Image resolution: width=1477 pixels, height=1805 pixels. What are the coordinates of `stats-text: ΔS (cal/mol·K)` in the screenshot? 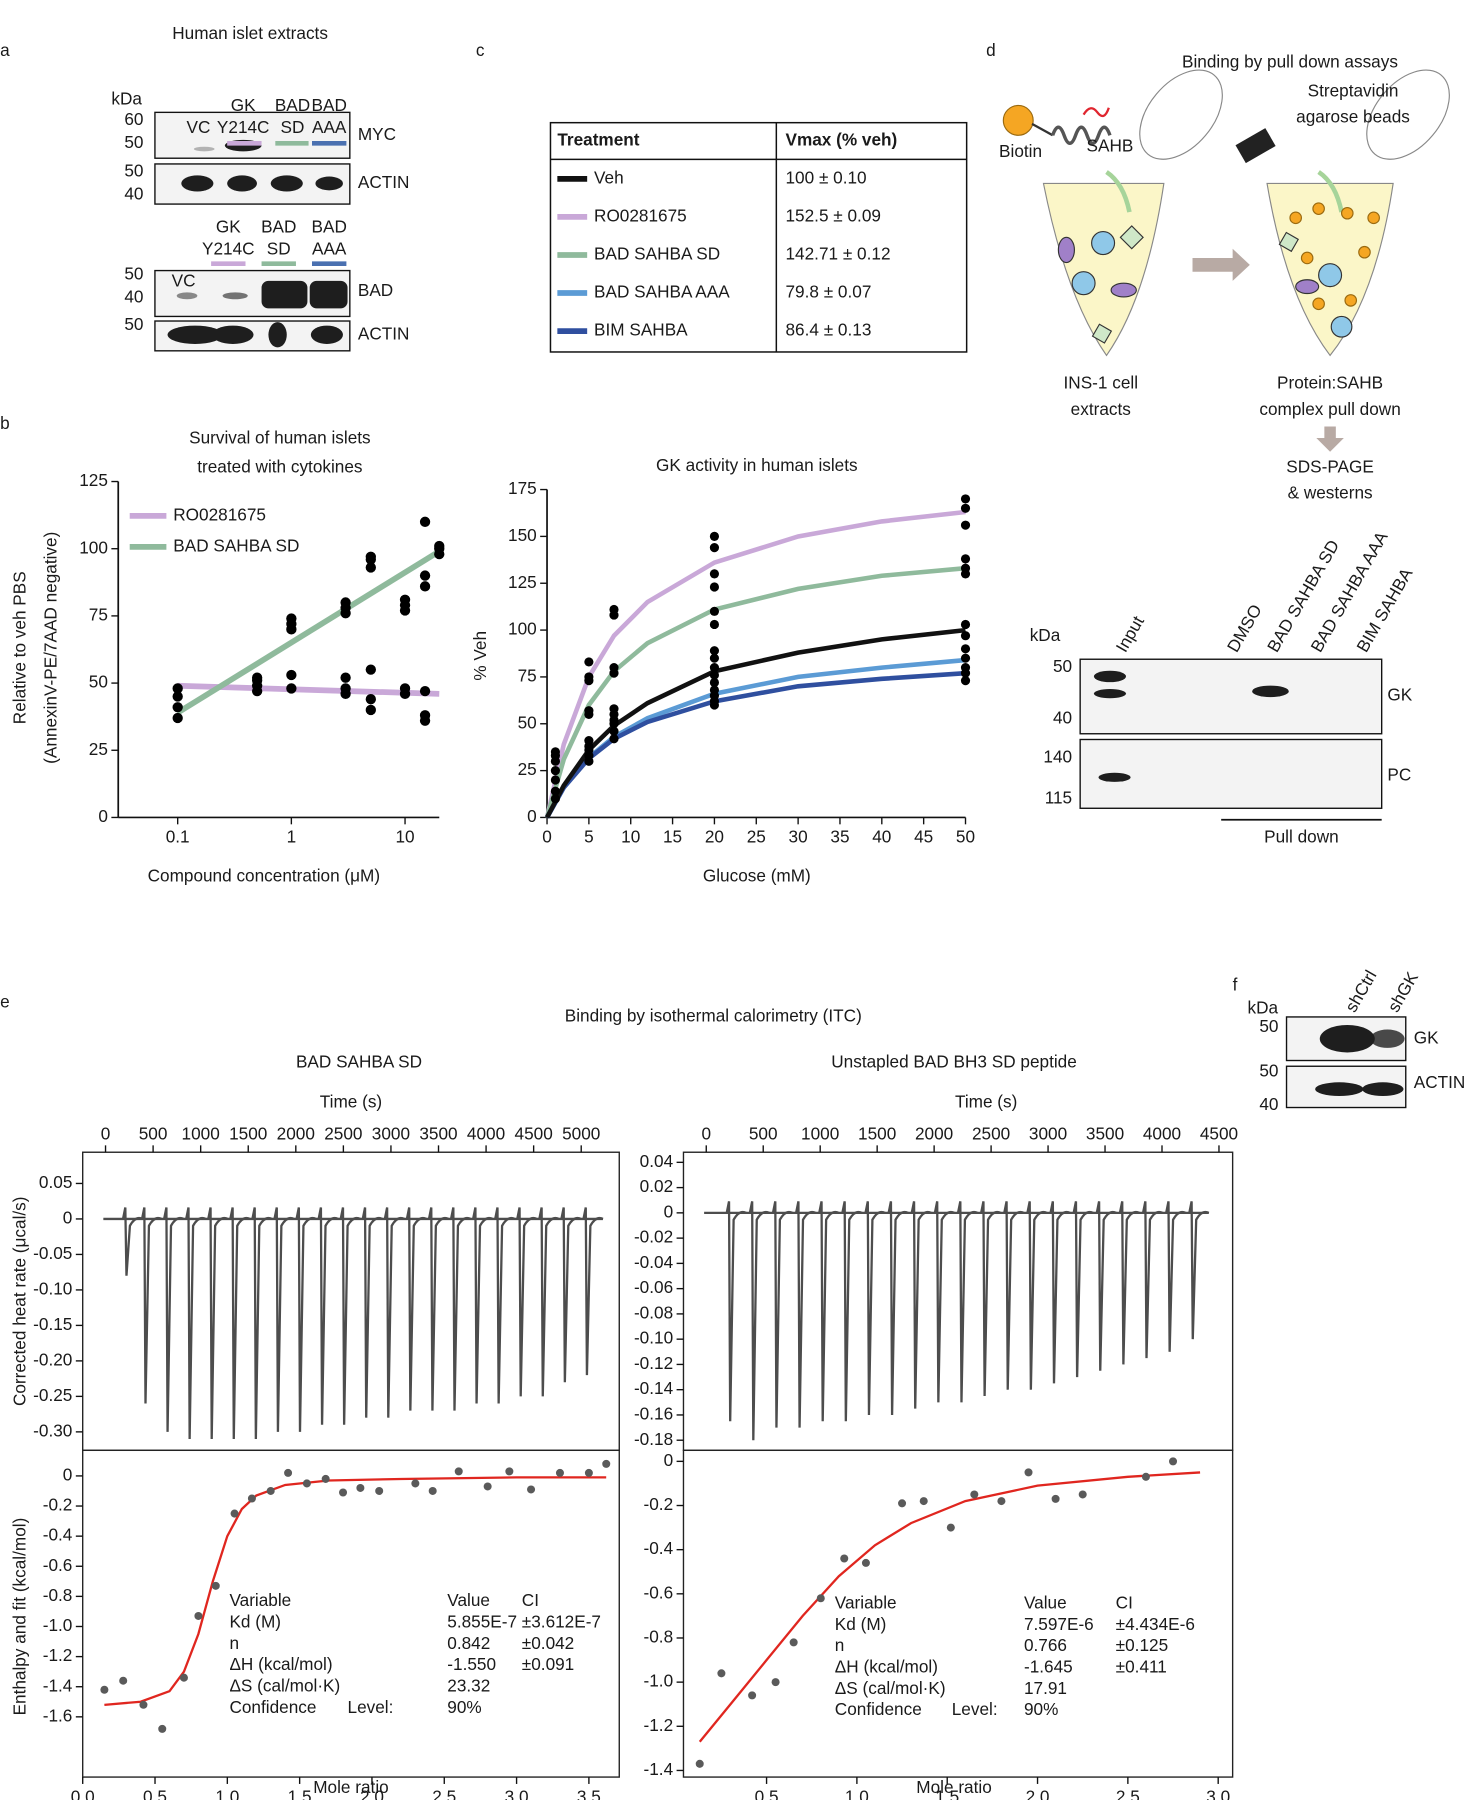 It's located at (890, 1688).